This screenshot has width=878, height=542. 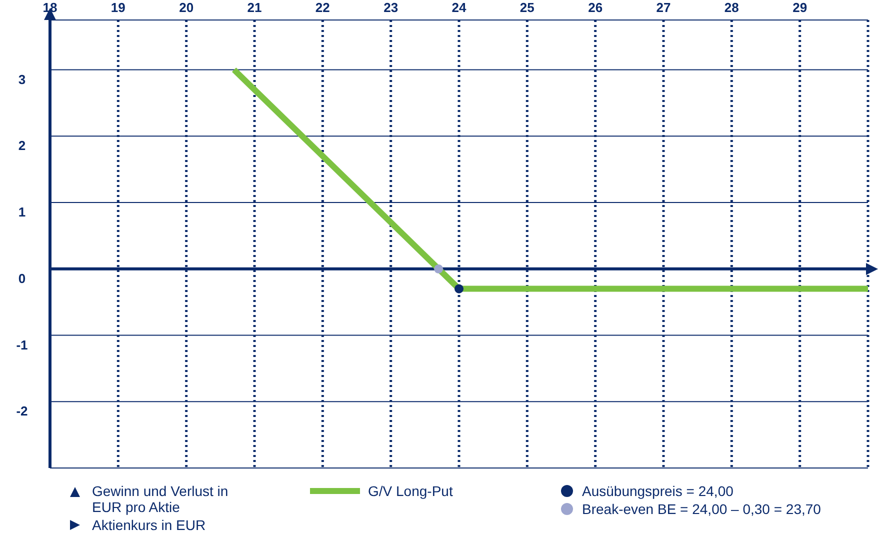 What do you see at coordinates (322, 7) in the screenshot?
I see `x-tick-label: 22` at bounding box center [322, 7].